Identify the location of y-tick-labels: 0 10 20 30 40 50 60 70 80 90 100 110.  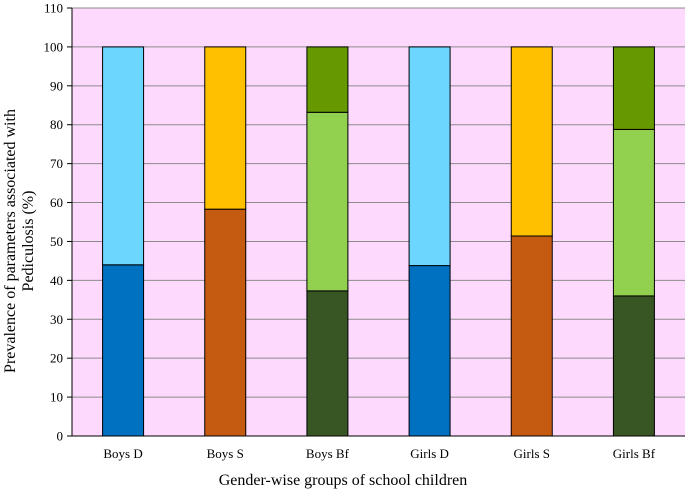
(58, 222).